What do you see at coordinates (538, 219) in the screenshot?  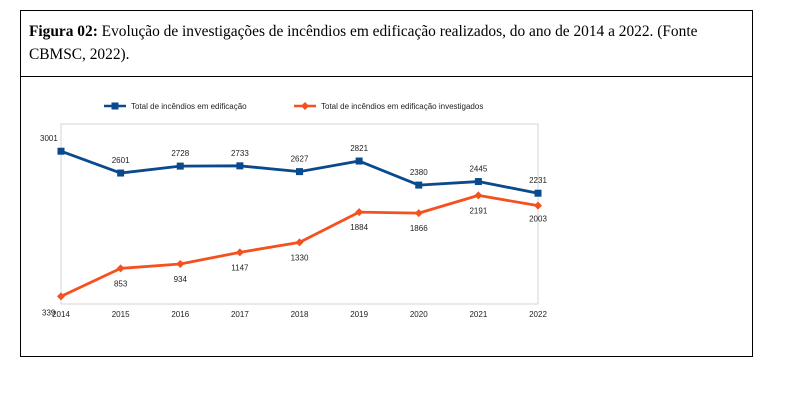 I see `data-label: 2003` at bounding box center [538, 219].